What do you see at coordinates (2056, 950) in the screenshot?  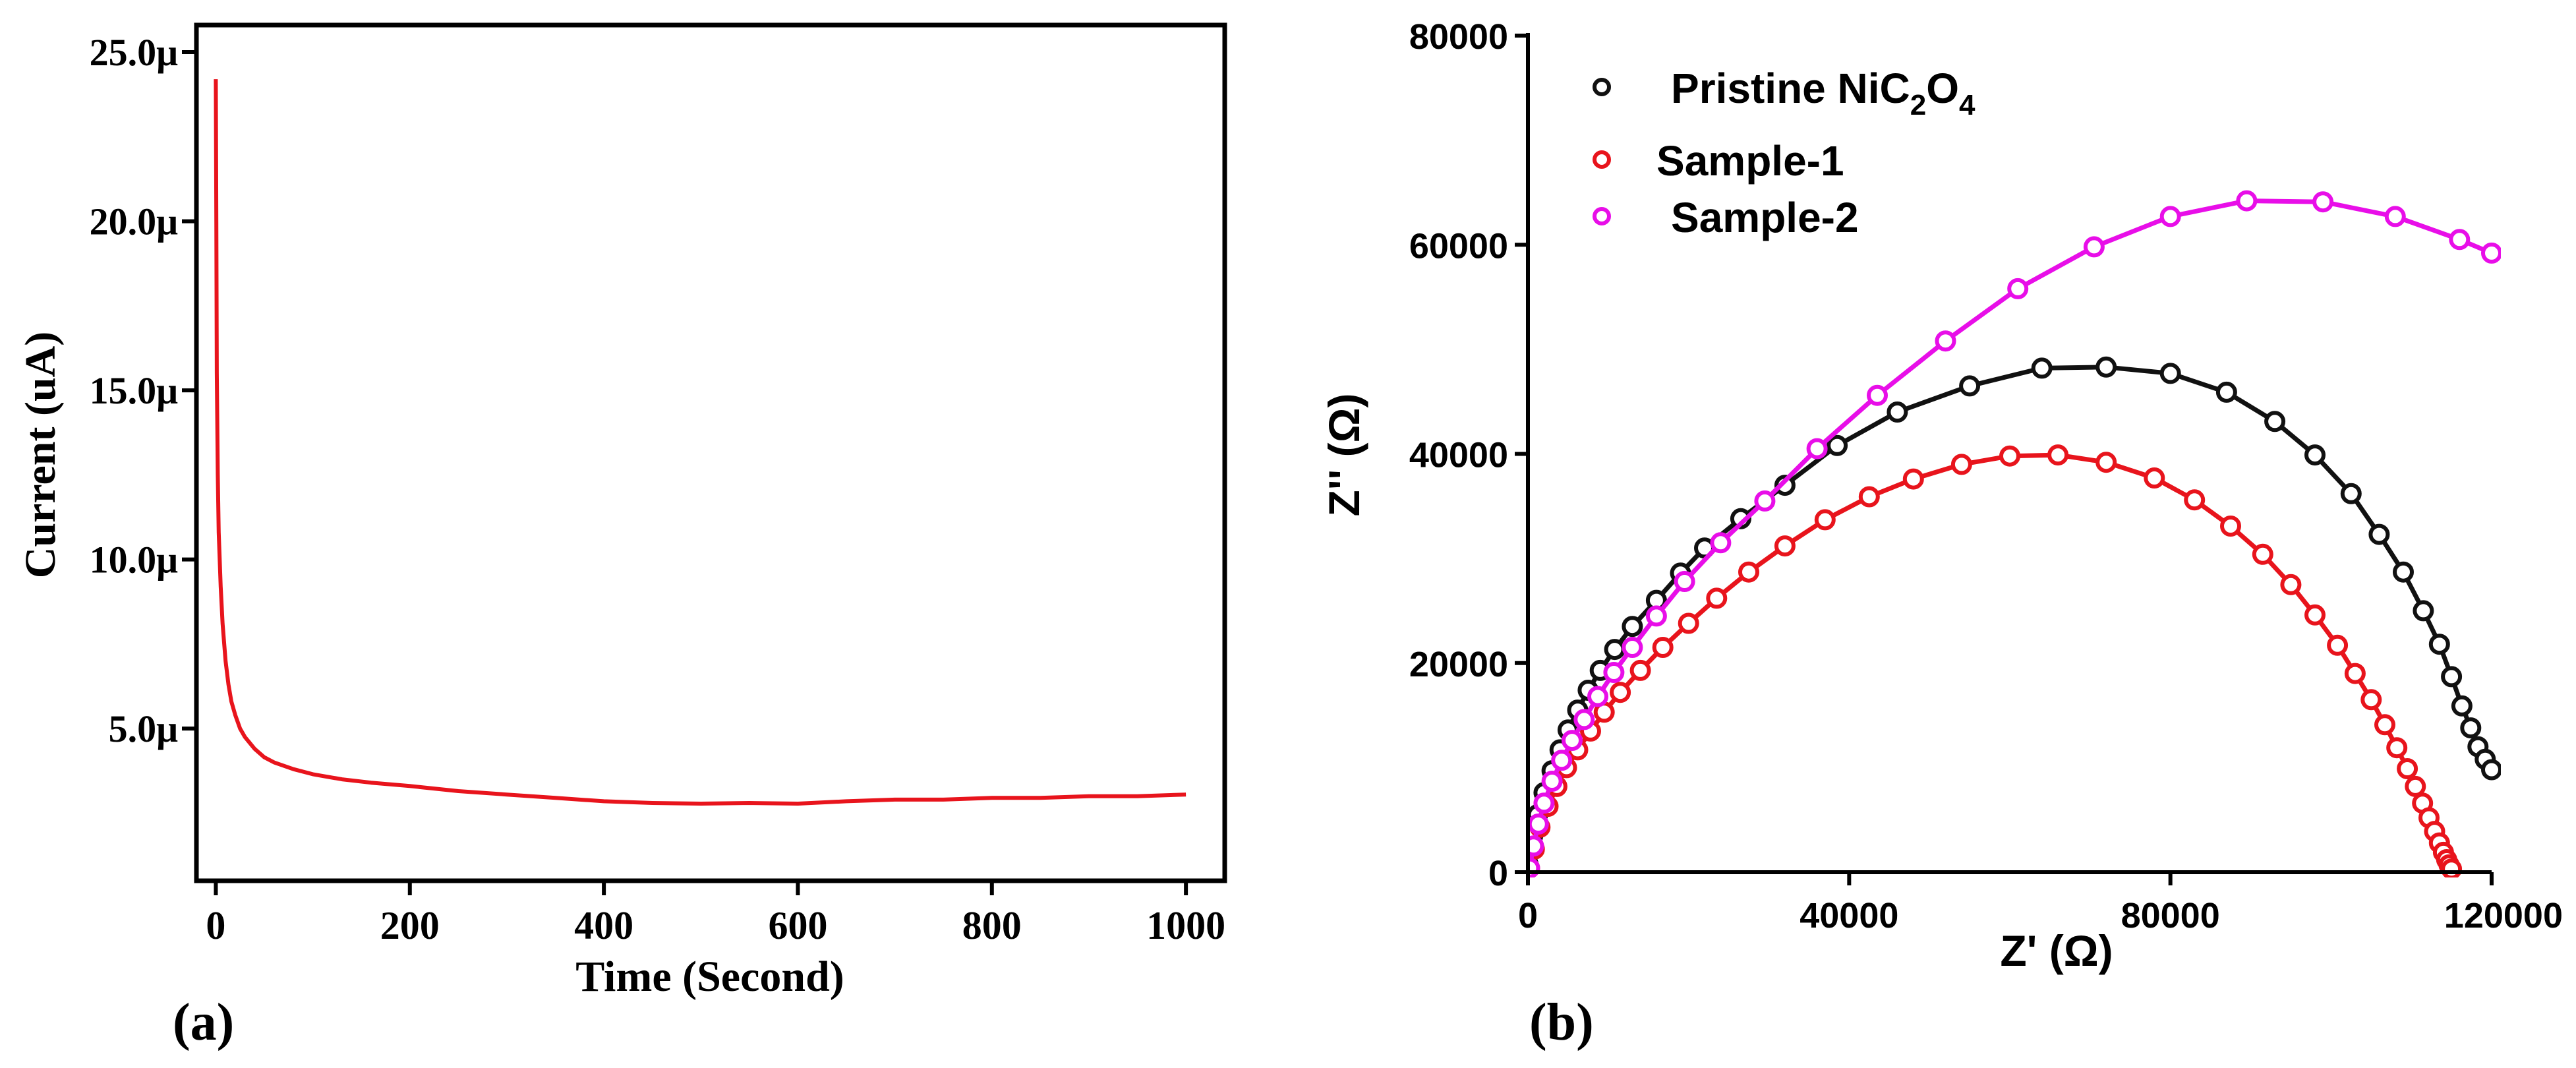 I see `panel-b-x-axis-label: Z' (Ω)` at bounding box center [2056, 950].